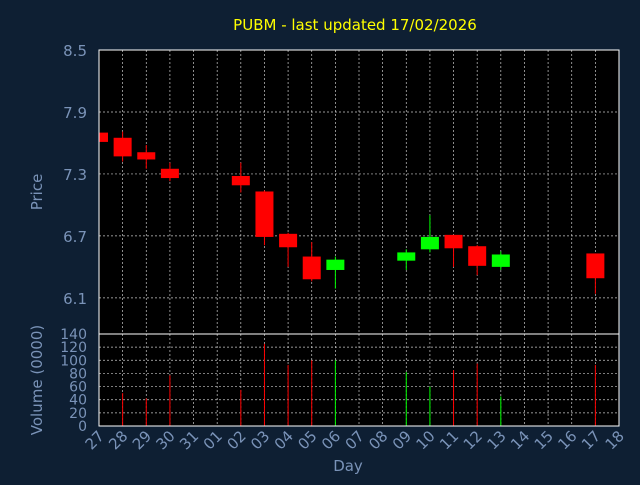 This screenshot has height=485, width=640. I want to click on x-tick-label: 03, so click(260, 440).